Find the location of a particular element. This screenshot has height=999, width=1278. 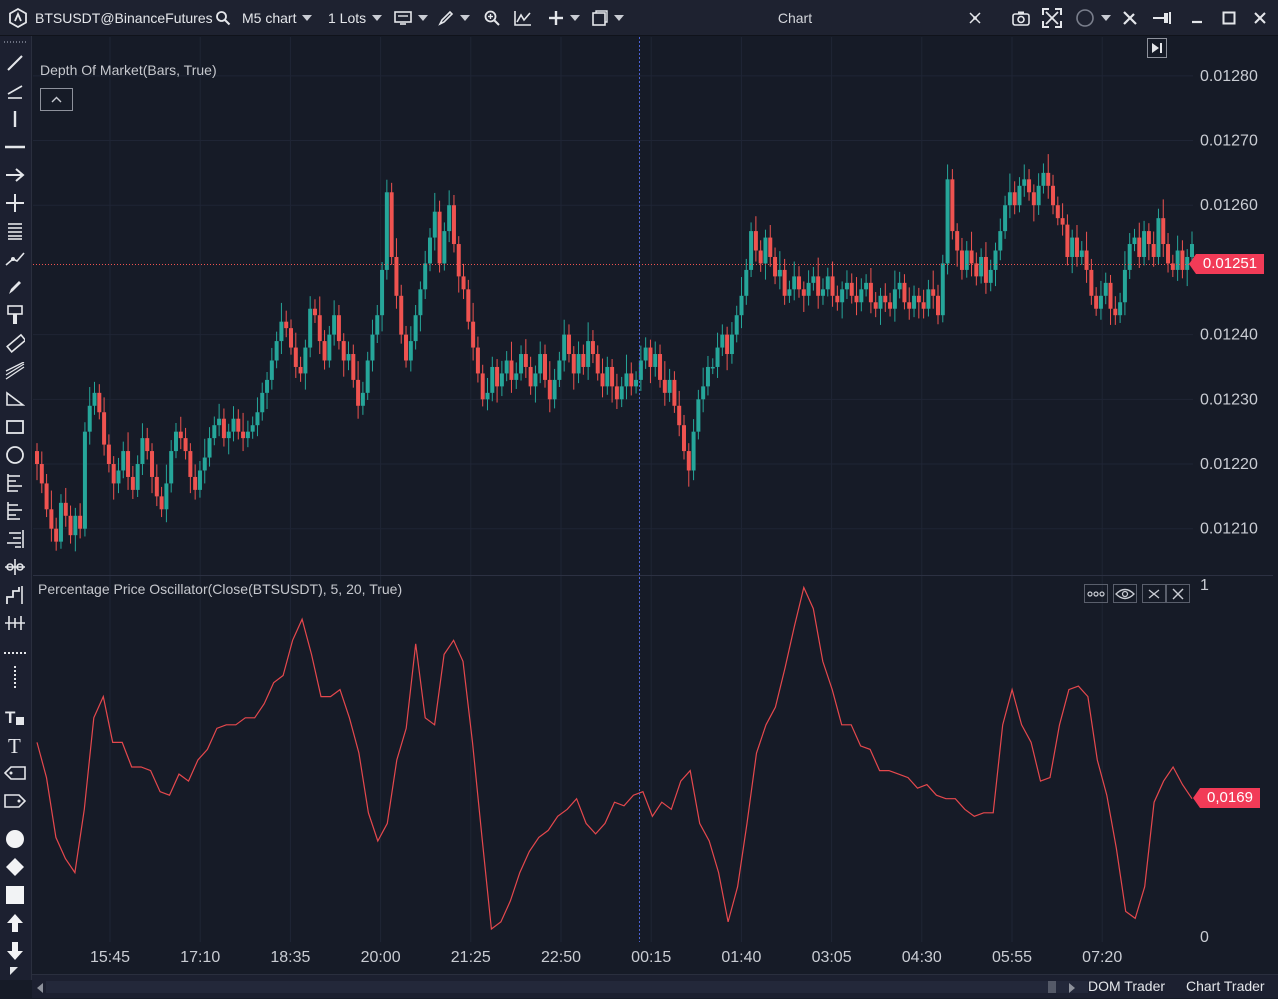

indicators-icon is located at coordinates (523, 18).